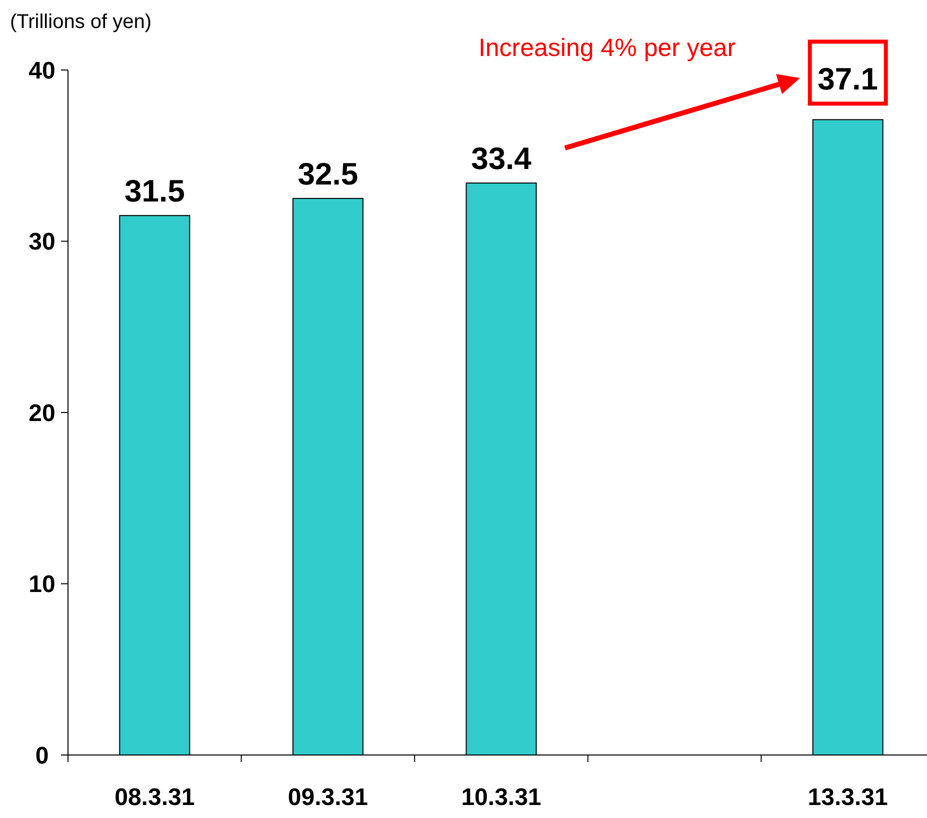 Image resolution: width=927 pixels, height=818 pixels. I want to click on data-label: 31.5, so click(154, 191).